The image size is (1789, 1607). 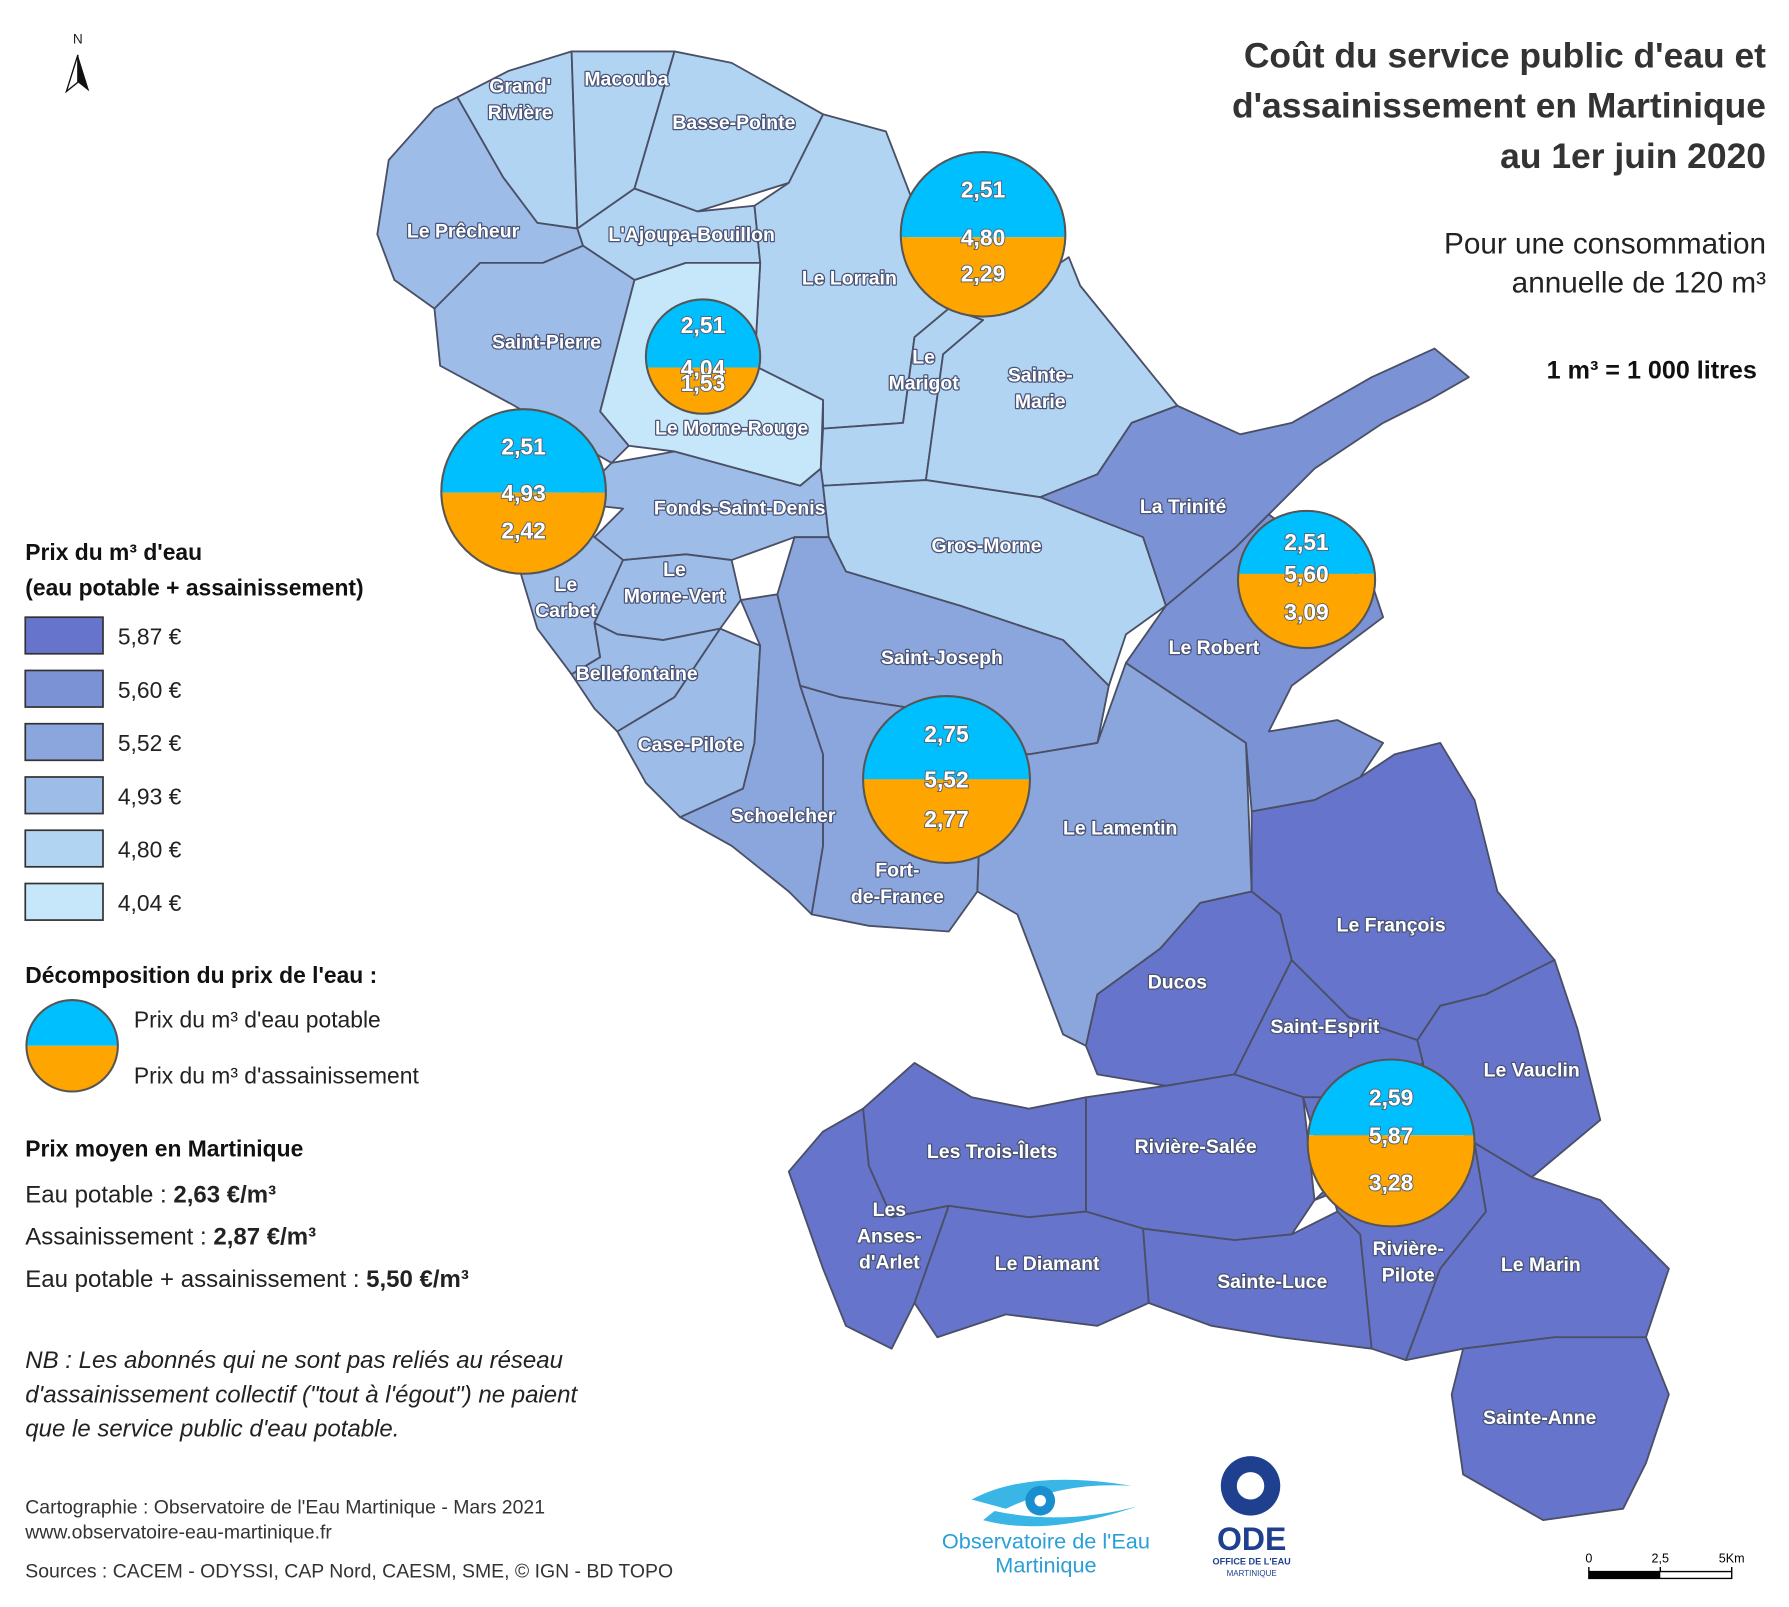 What do you see at coordinates (942, 658) in the screenshot?
I see `commune-label: Saint-Joseph` at bounding box center [942, 658].